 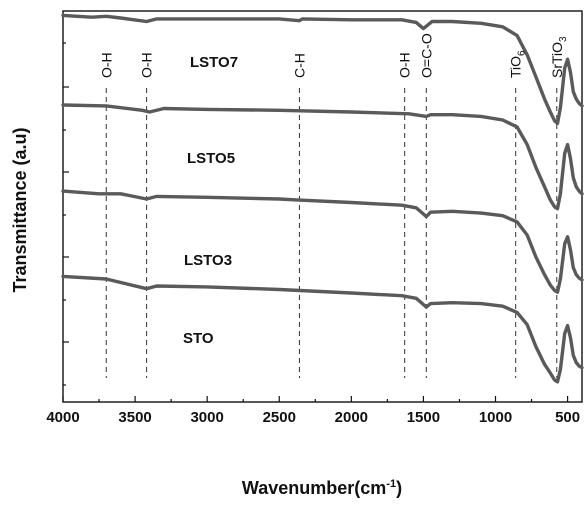 I want to click on x-tick-label: 1000, so click(x=495, y=417).